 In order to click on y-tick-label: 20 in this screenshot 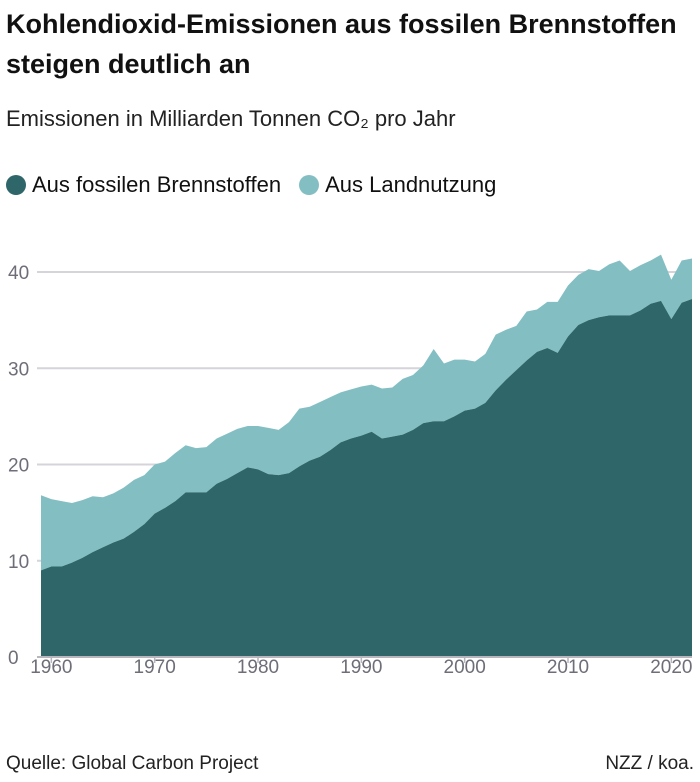, I will do `click(18, 466)`.